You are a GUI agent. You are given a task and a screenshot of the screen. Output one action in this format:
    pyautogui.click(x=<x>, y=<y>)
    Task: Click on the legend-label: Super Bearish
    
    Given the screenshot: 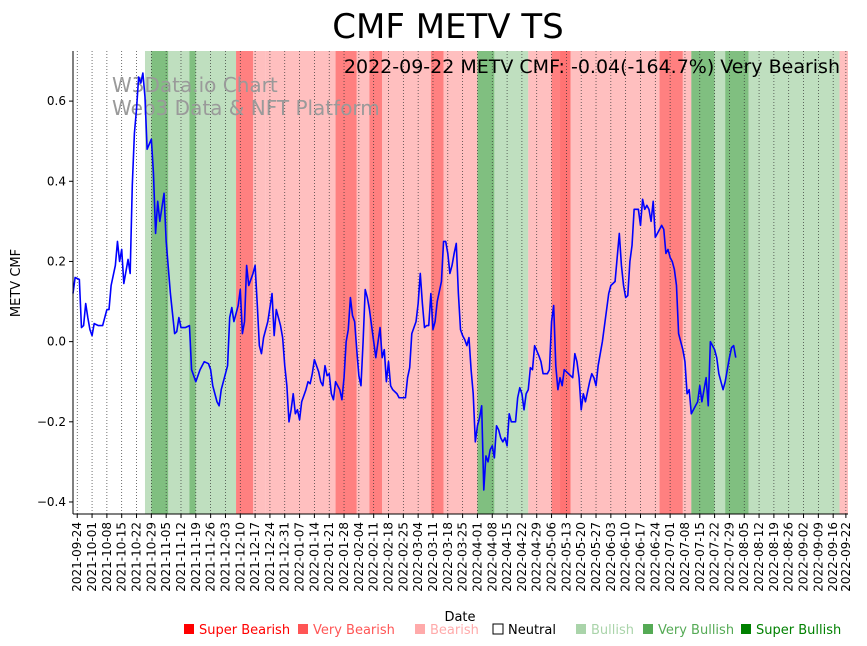 What is the action you would take?
    pyautogui.click(x=244, y=630)
    